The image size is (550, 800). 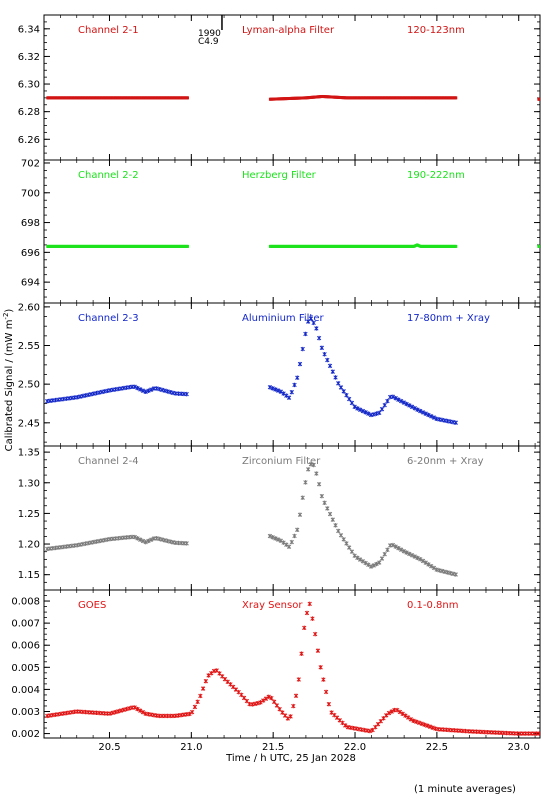 What do you see at coordinates (30, 223) in the screenshot?
I see `y-tick-label: 698` at bounding box center [30, 223].